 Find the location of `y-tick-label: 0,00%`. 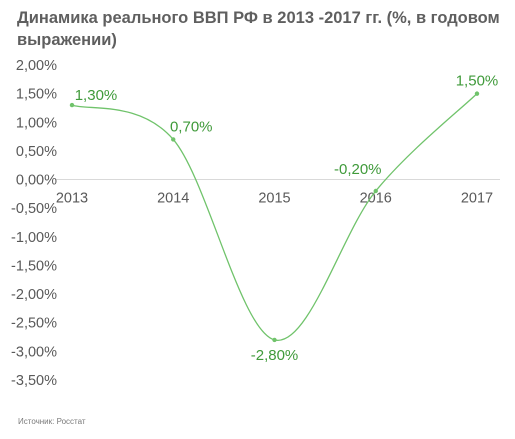

y-tick-label: 0,00% is located at coordinates (36, 181).